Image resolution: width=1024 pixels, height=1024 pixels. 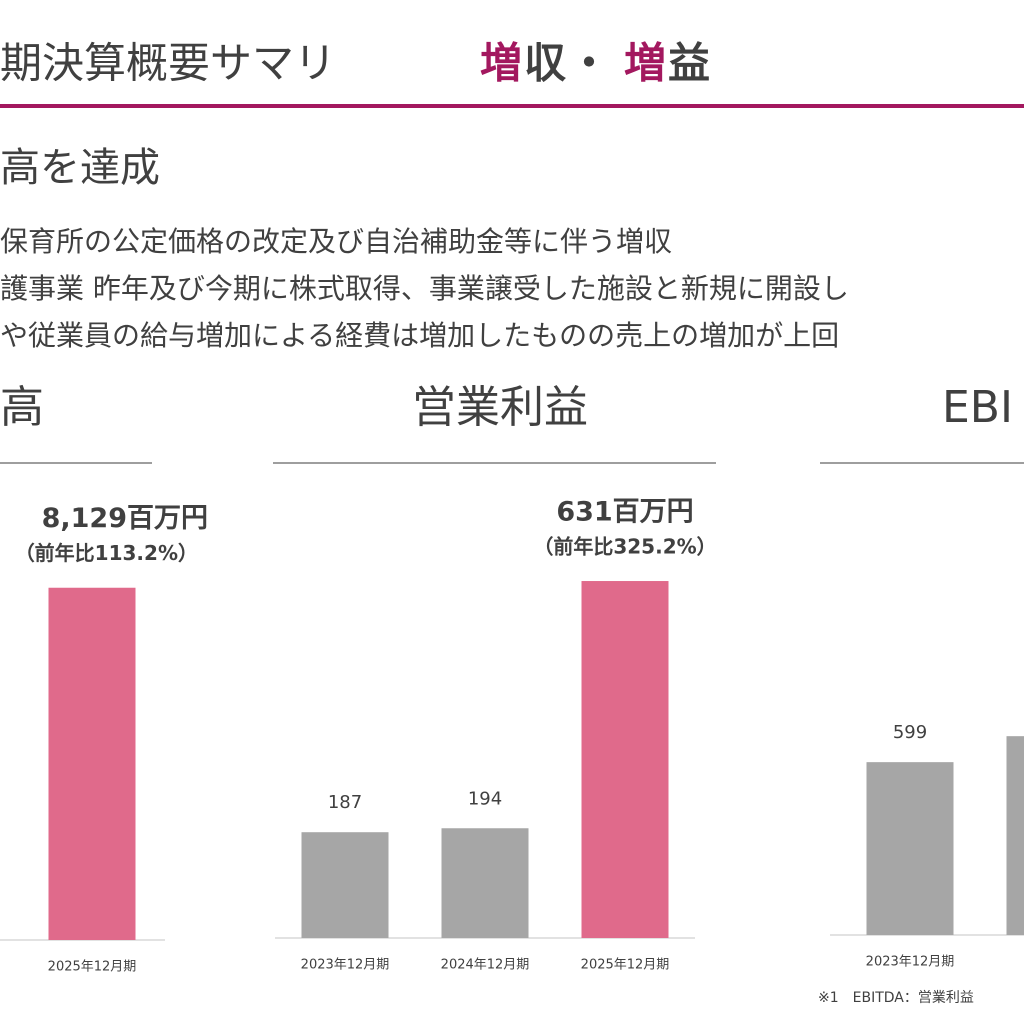 I want to click on annotation: （前年比113.2%）, so click(x=106, y=553).